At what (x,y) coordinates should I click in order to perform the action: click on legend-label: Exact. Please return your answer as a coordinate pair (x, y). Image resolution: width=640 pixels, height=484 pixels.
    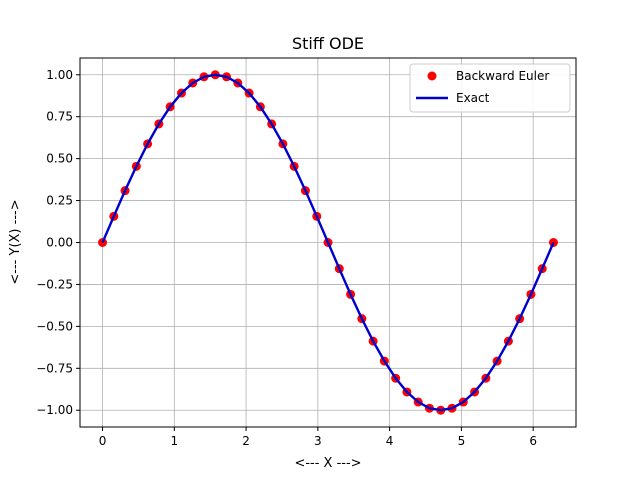
    Looking at the image, I should click on (473, 98).